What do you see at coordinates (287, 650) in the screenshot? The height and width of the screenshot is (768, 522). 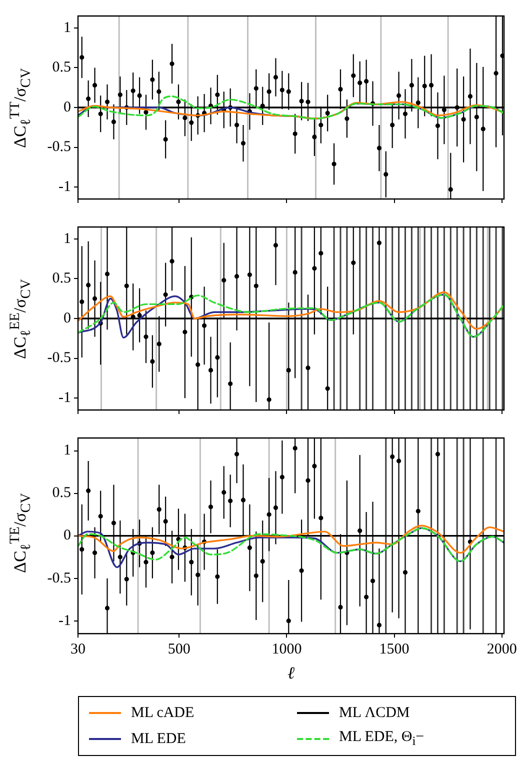 I see `x-tick-label: 1000` at bounding box center [287, 650].